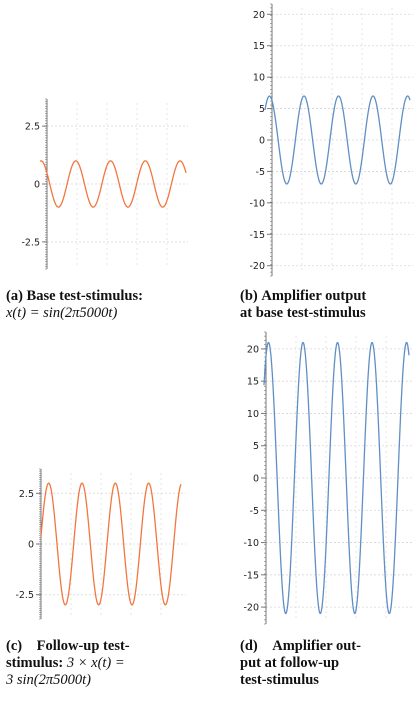 This screenshot has height=709, width=418. What do you see at coordinates (84, 296) in the screenshot?
I see `caption-a-text: Base test-stimulus:` at bounding box center [84, 296].